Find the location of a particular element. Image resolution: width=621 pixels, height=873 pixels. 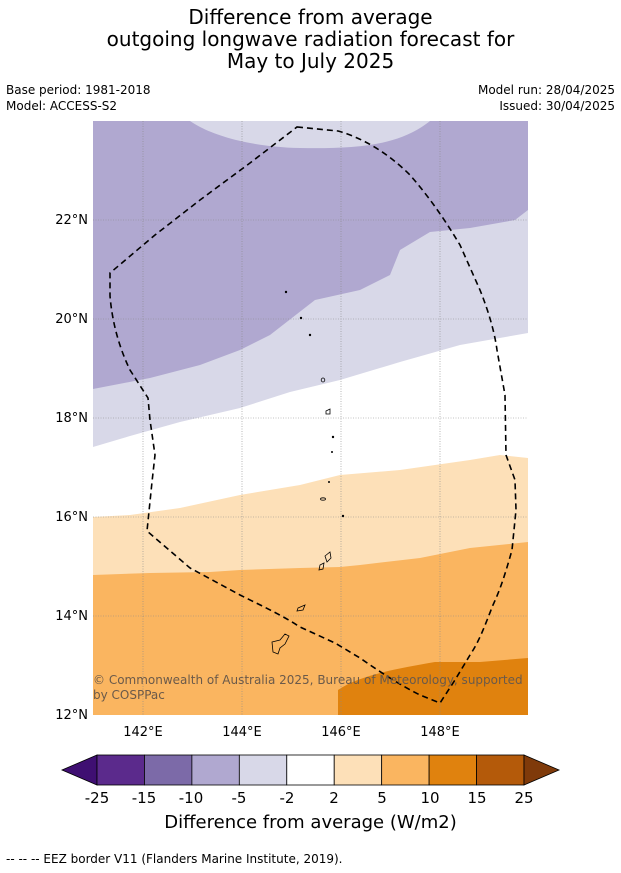

colorbar-tick: -2 is located at coordinates (287, 798).